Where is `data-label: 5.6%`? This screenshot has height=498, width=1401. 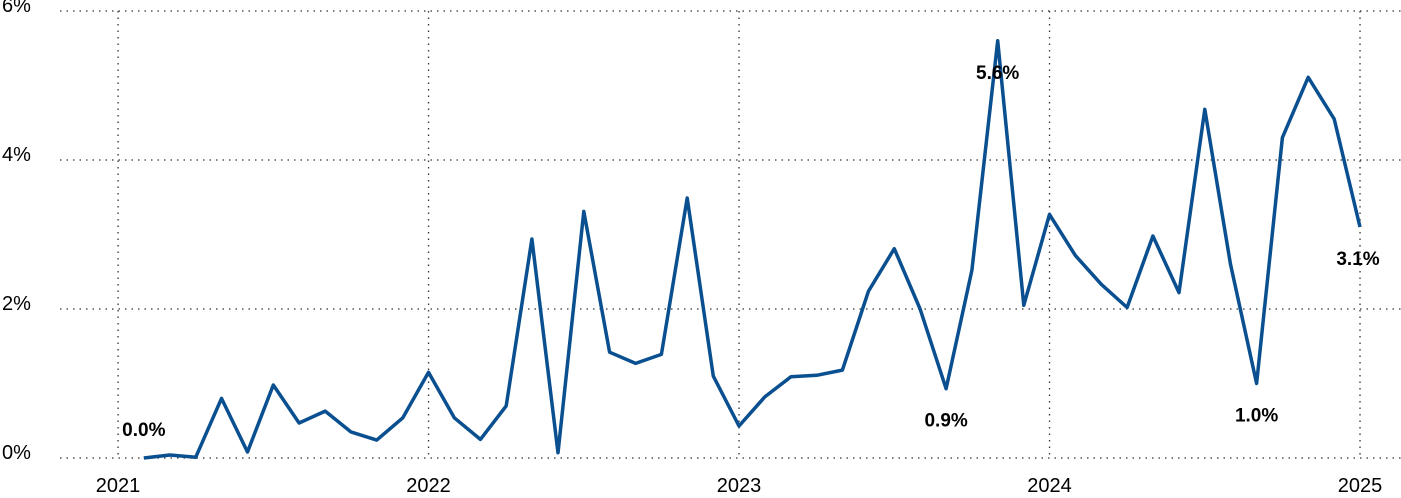
data-label: 5.6% is located at coordinates (997, 73).